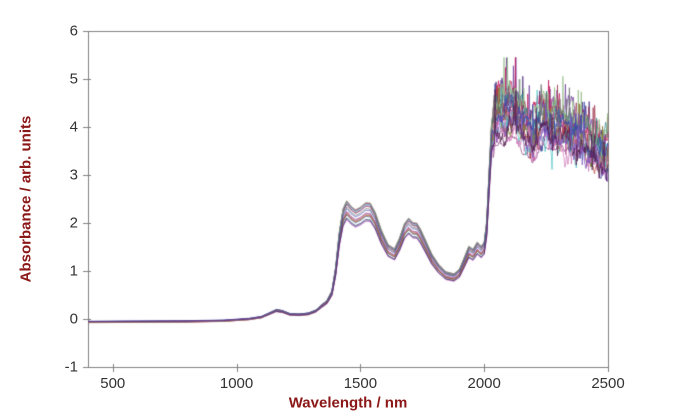  I want to click on y-tick-label: 1, so click(73, 271).